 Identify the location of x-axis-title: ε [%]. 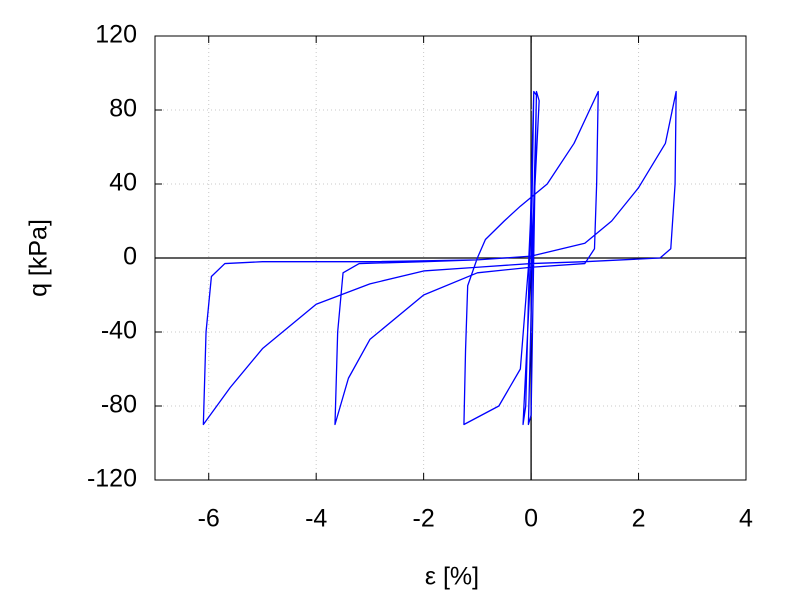
(452, 577).